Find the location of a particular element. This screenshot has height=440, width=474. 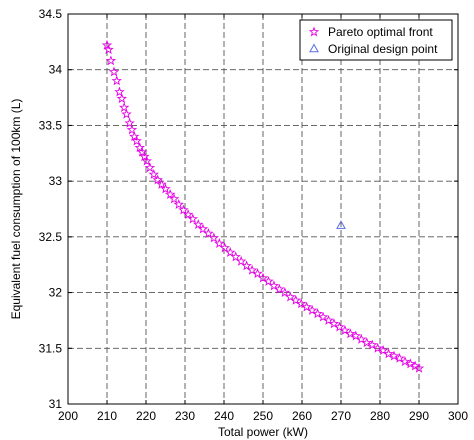

original-design-point is located at coordinates (341, 224).